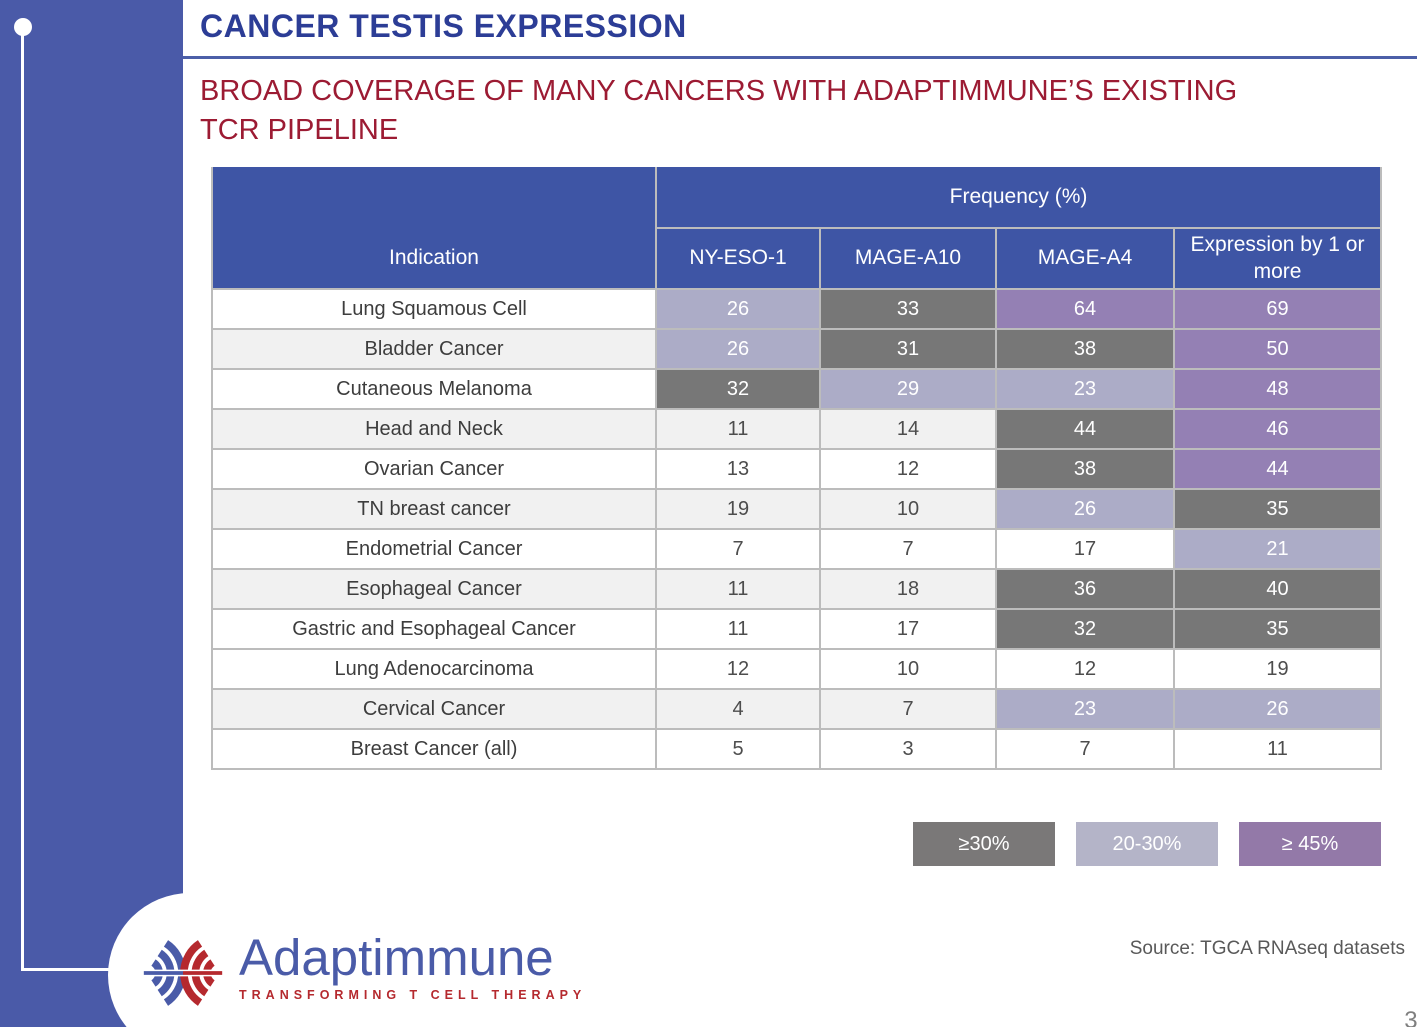 Image resolution: width=1417 pixels, height=1027 pixels. What do you see at coordinates (1277, 258) in the screenshot?
I see `column-header-expression-by-1-or-more: Expression by 1 or more` at bounding box center [1277, 258].